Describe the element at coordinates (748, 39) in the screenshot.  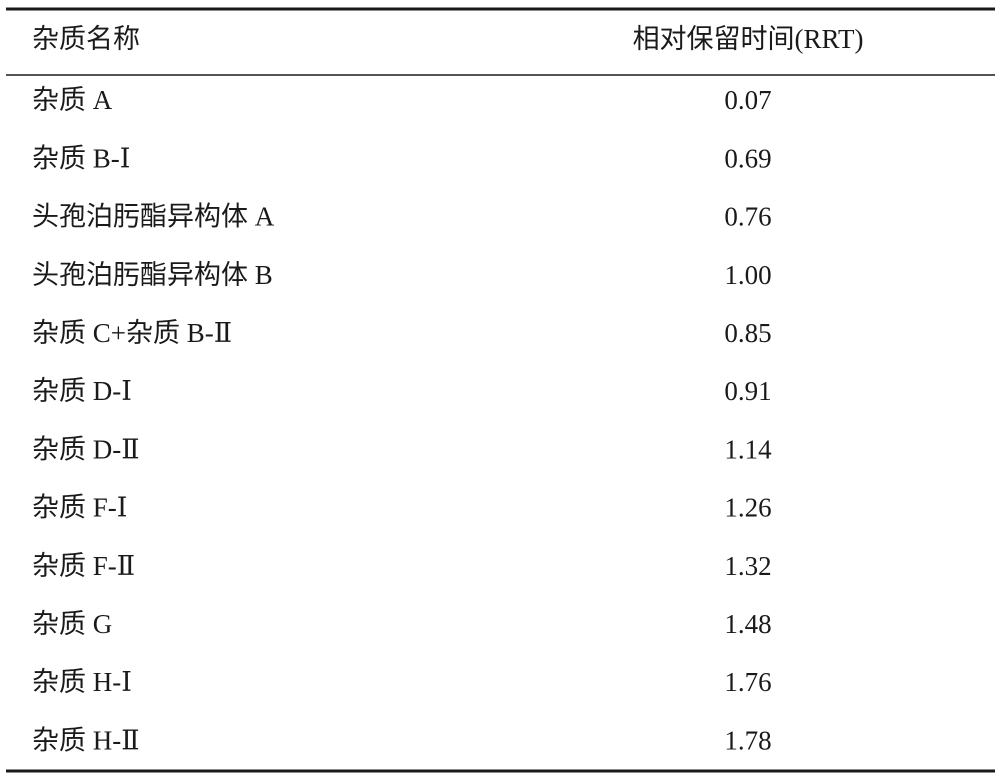
I see `header-cell: 相对保留时间(RRT)` at that location.